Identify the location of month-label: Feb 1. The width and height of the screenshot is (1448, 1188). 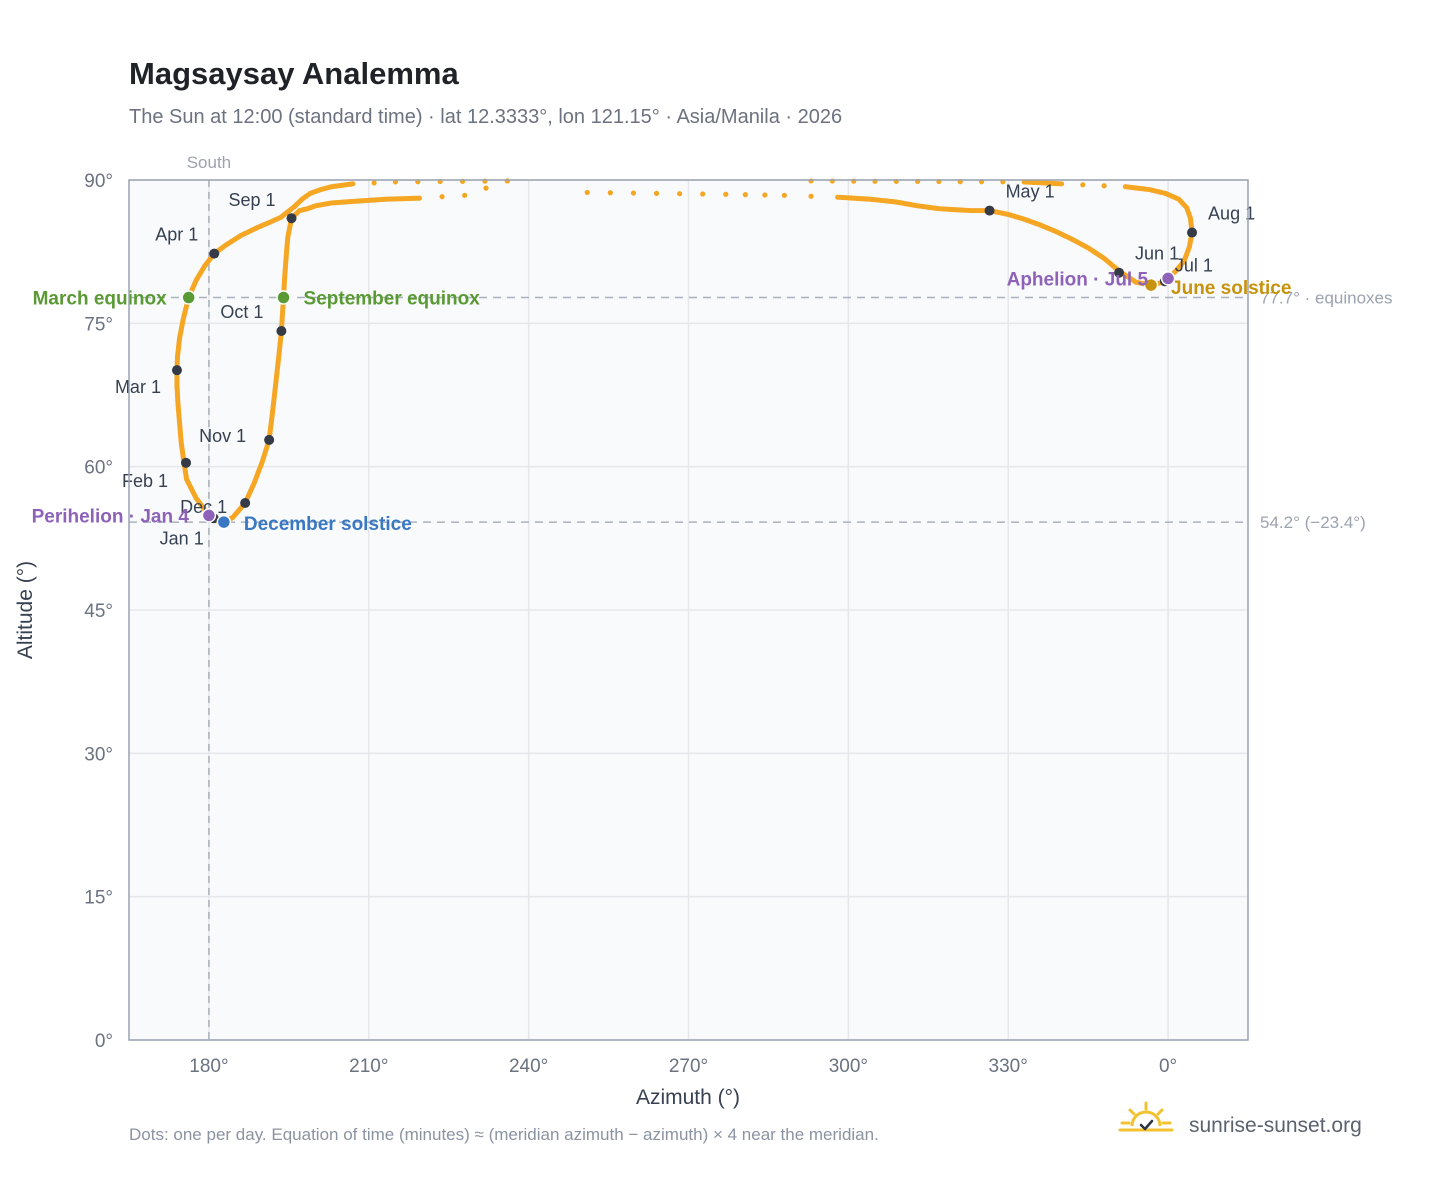
(145, 481).